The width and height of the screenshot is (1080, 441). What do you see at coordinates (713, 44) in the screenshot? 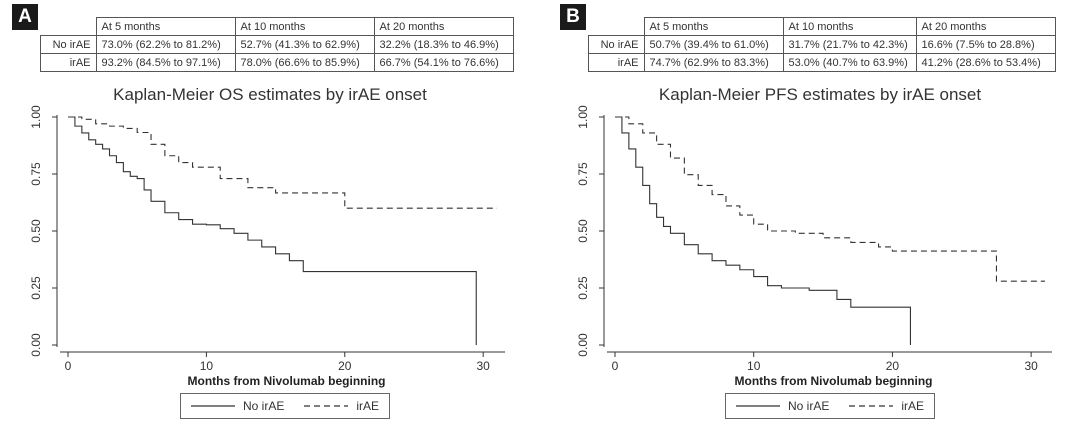
I see `table-cell: 50.7% (39.4% to 61.0%)` at bounding box center [713, 44].